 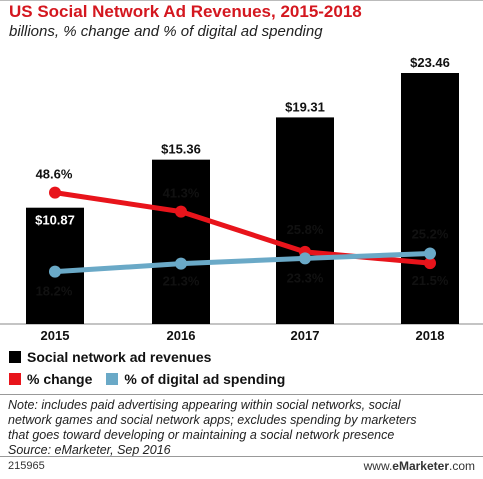 I want to click on brand-suffix: .com, so click(x=461, y=466).